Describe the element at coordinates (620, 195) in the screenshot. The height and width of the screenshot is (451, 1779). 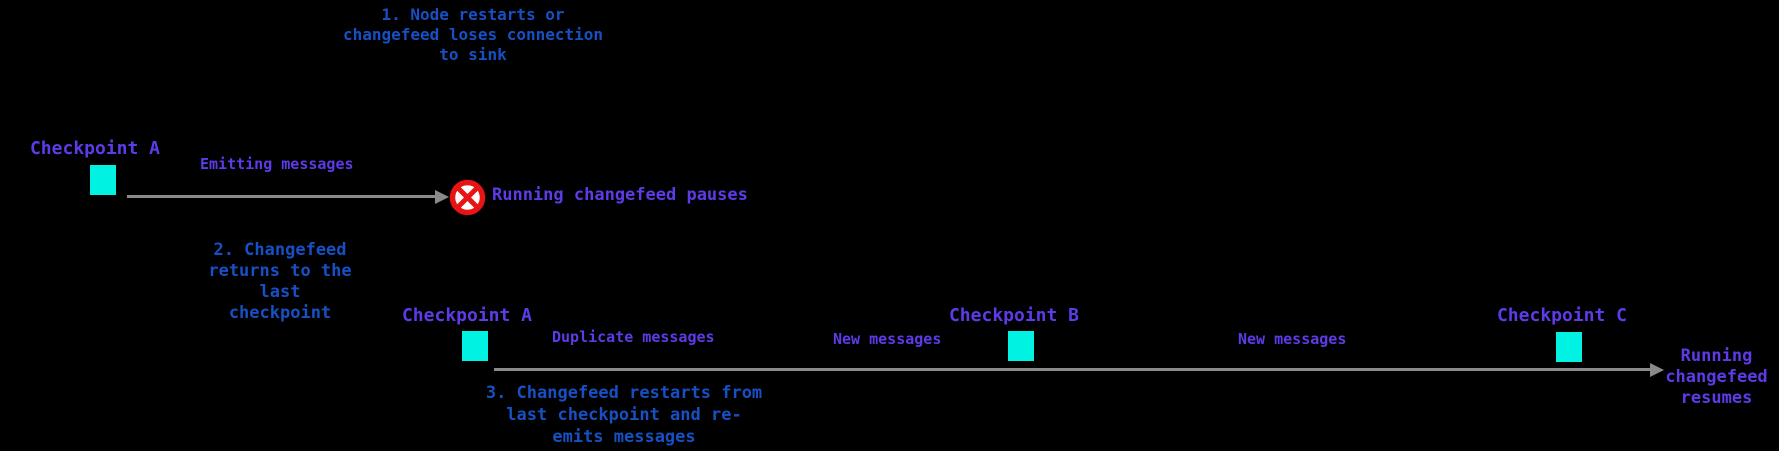
I see `running-changefeed-pauses-label: Running changefeed pauses` at that location.